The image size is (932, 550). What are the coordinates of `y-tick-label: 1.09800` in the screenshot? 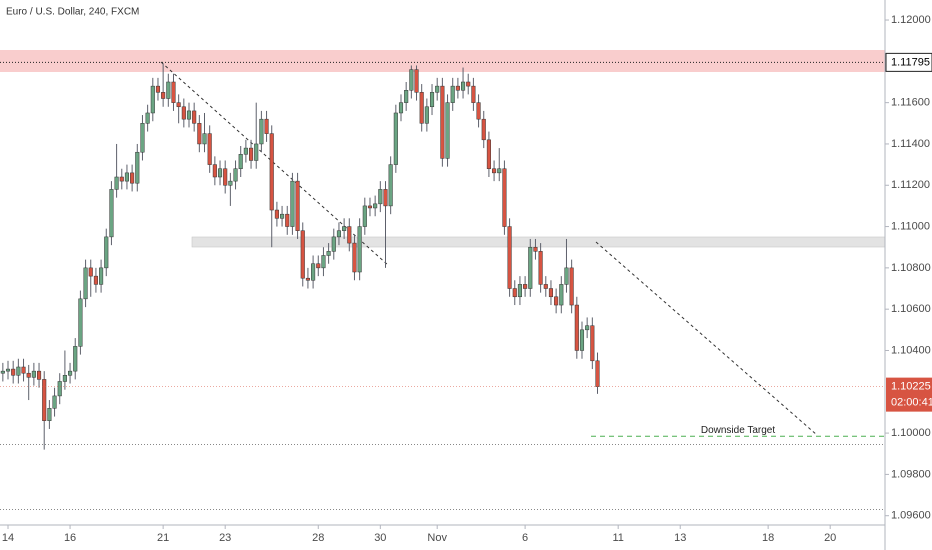 It's located at (911, 474).